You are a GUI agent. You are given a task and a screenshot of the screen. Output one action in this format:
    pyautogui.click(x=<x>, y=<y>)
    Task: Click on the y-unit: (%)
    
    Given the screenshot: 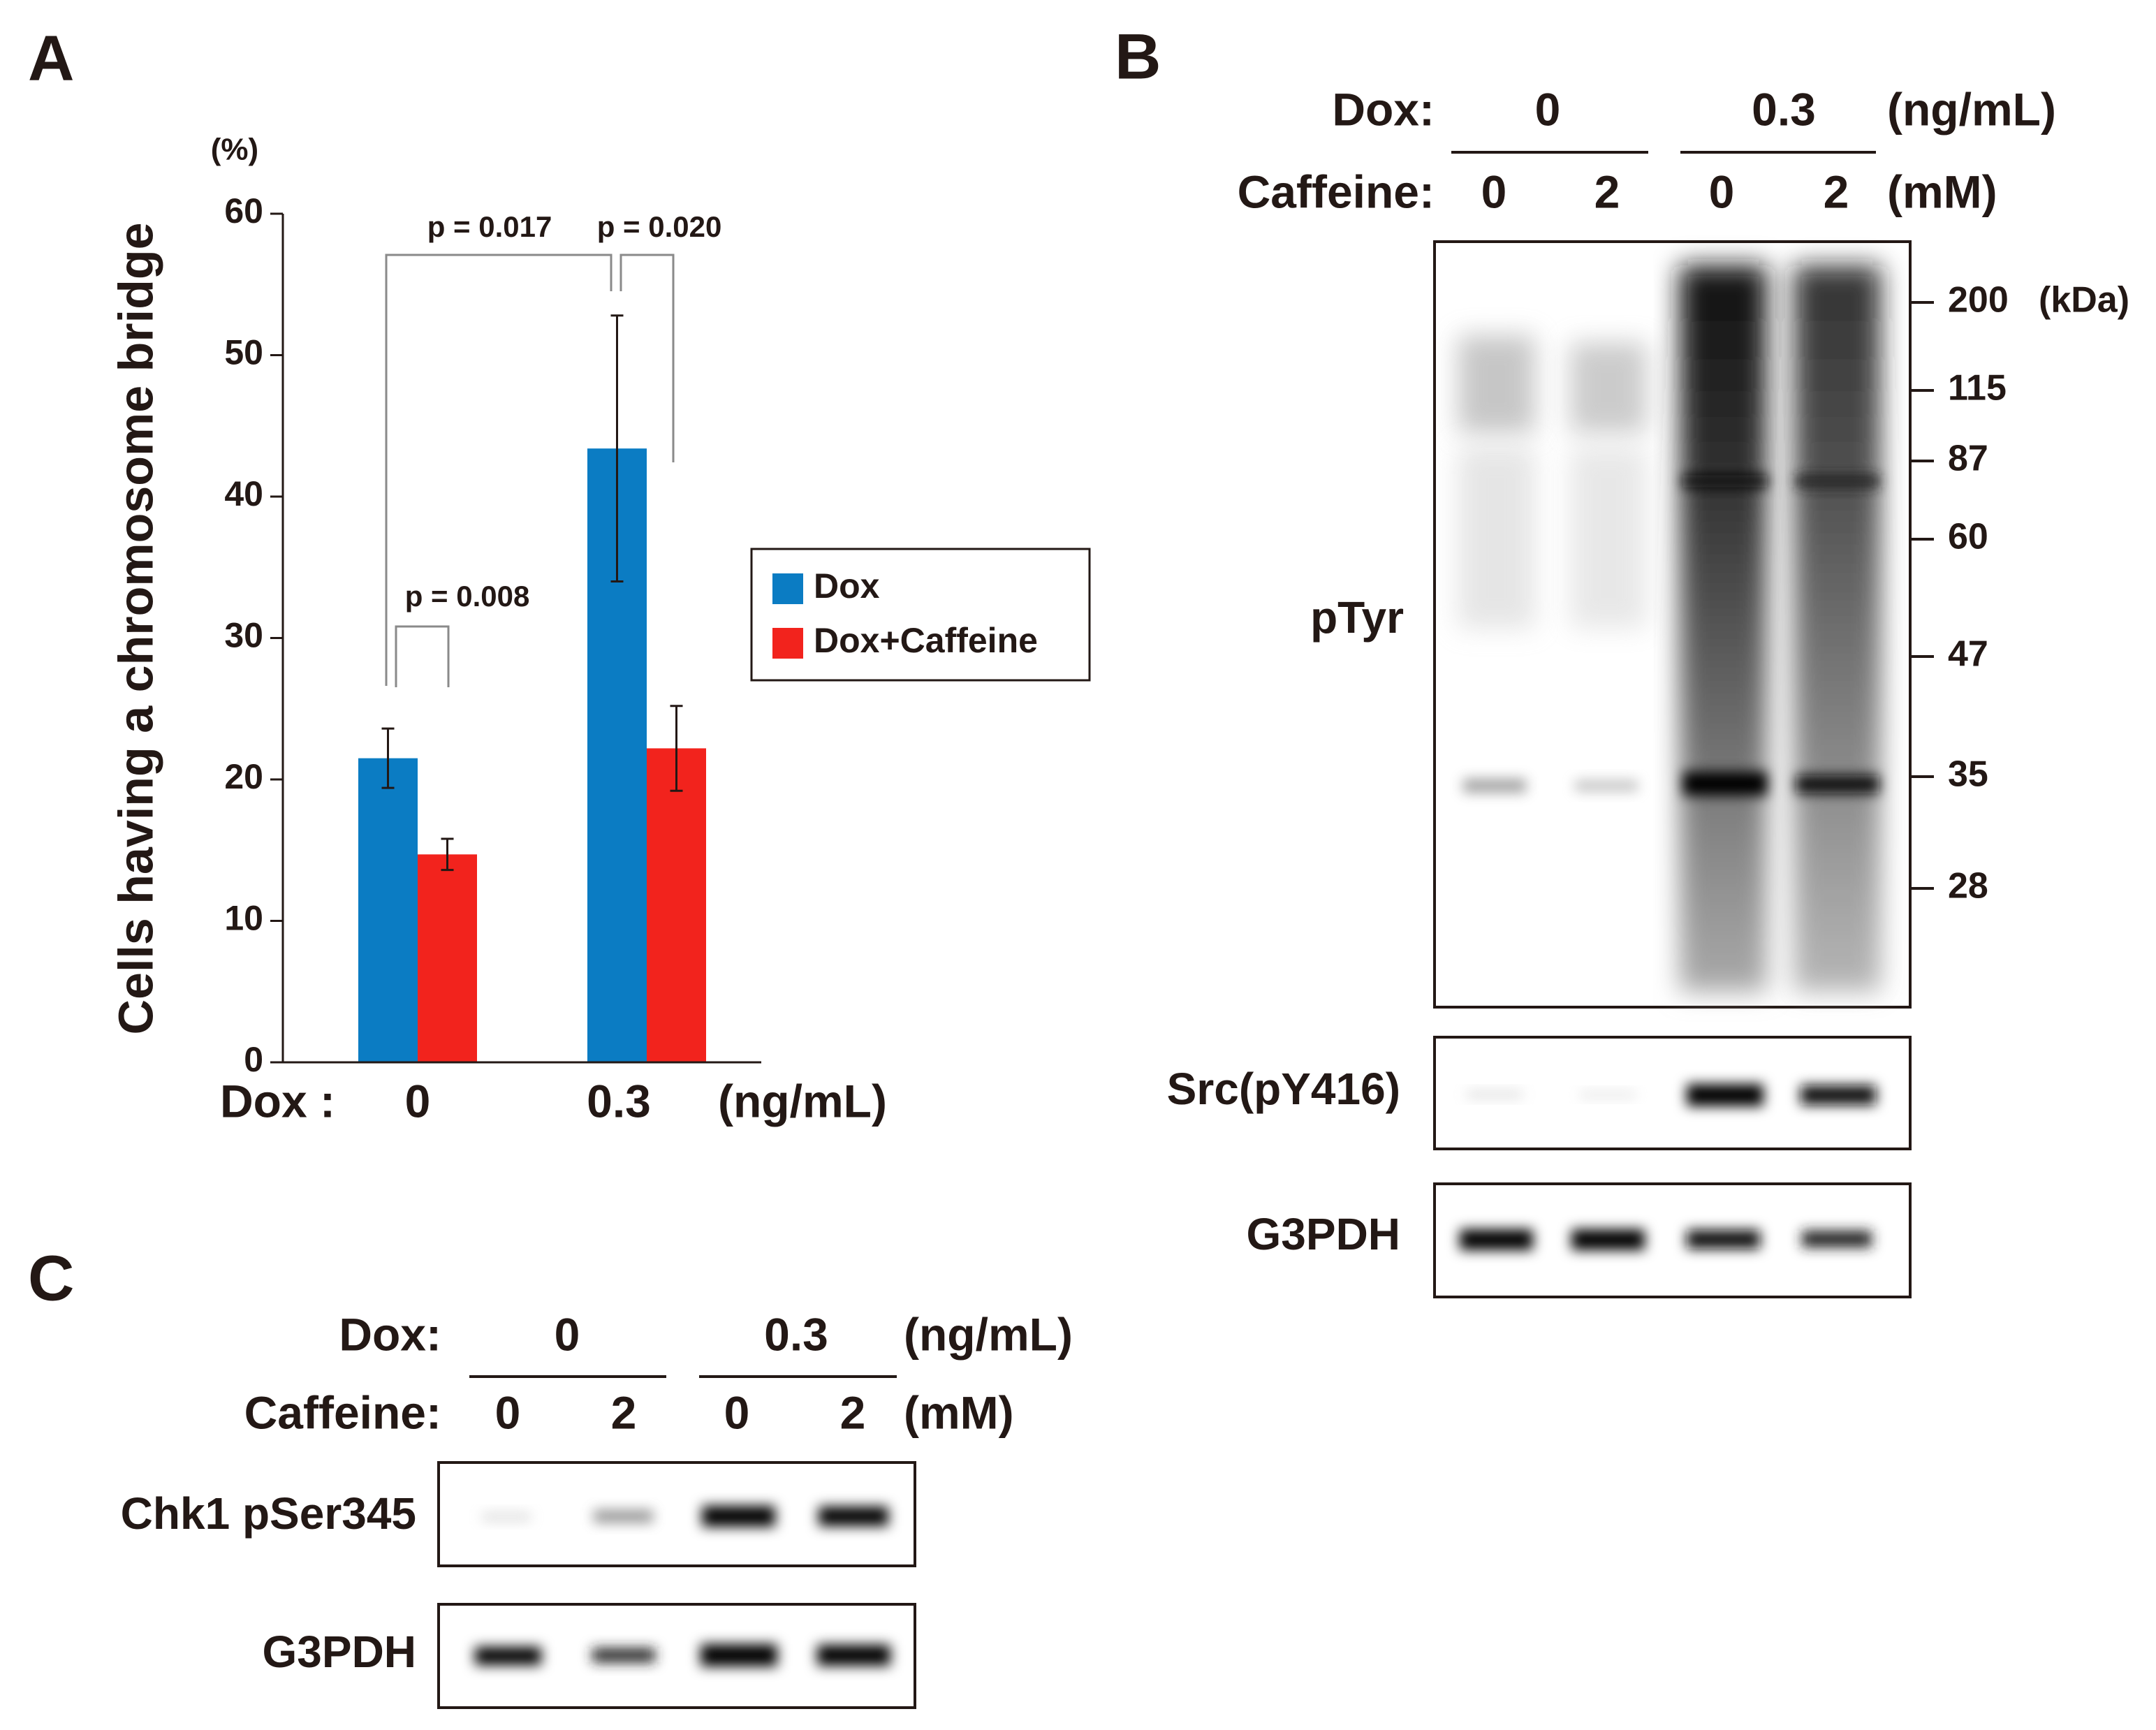 What is the action you would take?
    pyautogui.click(x=234, y=150)
    